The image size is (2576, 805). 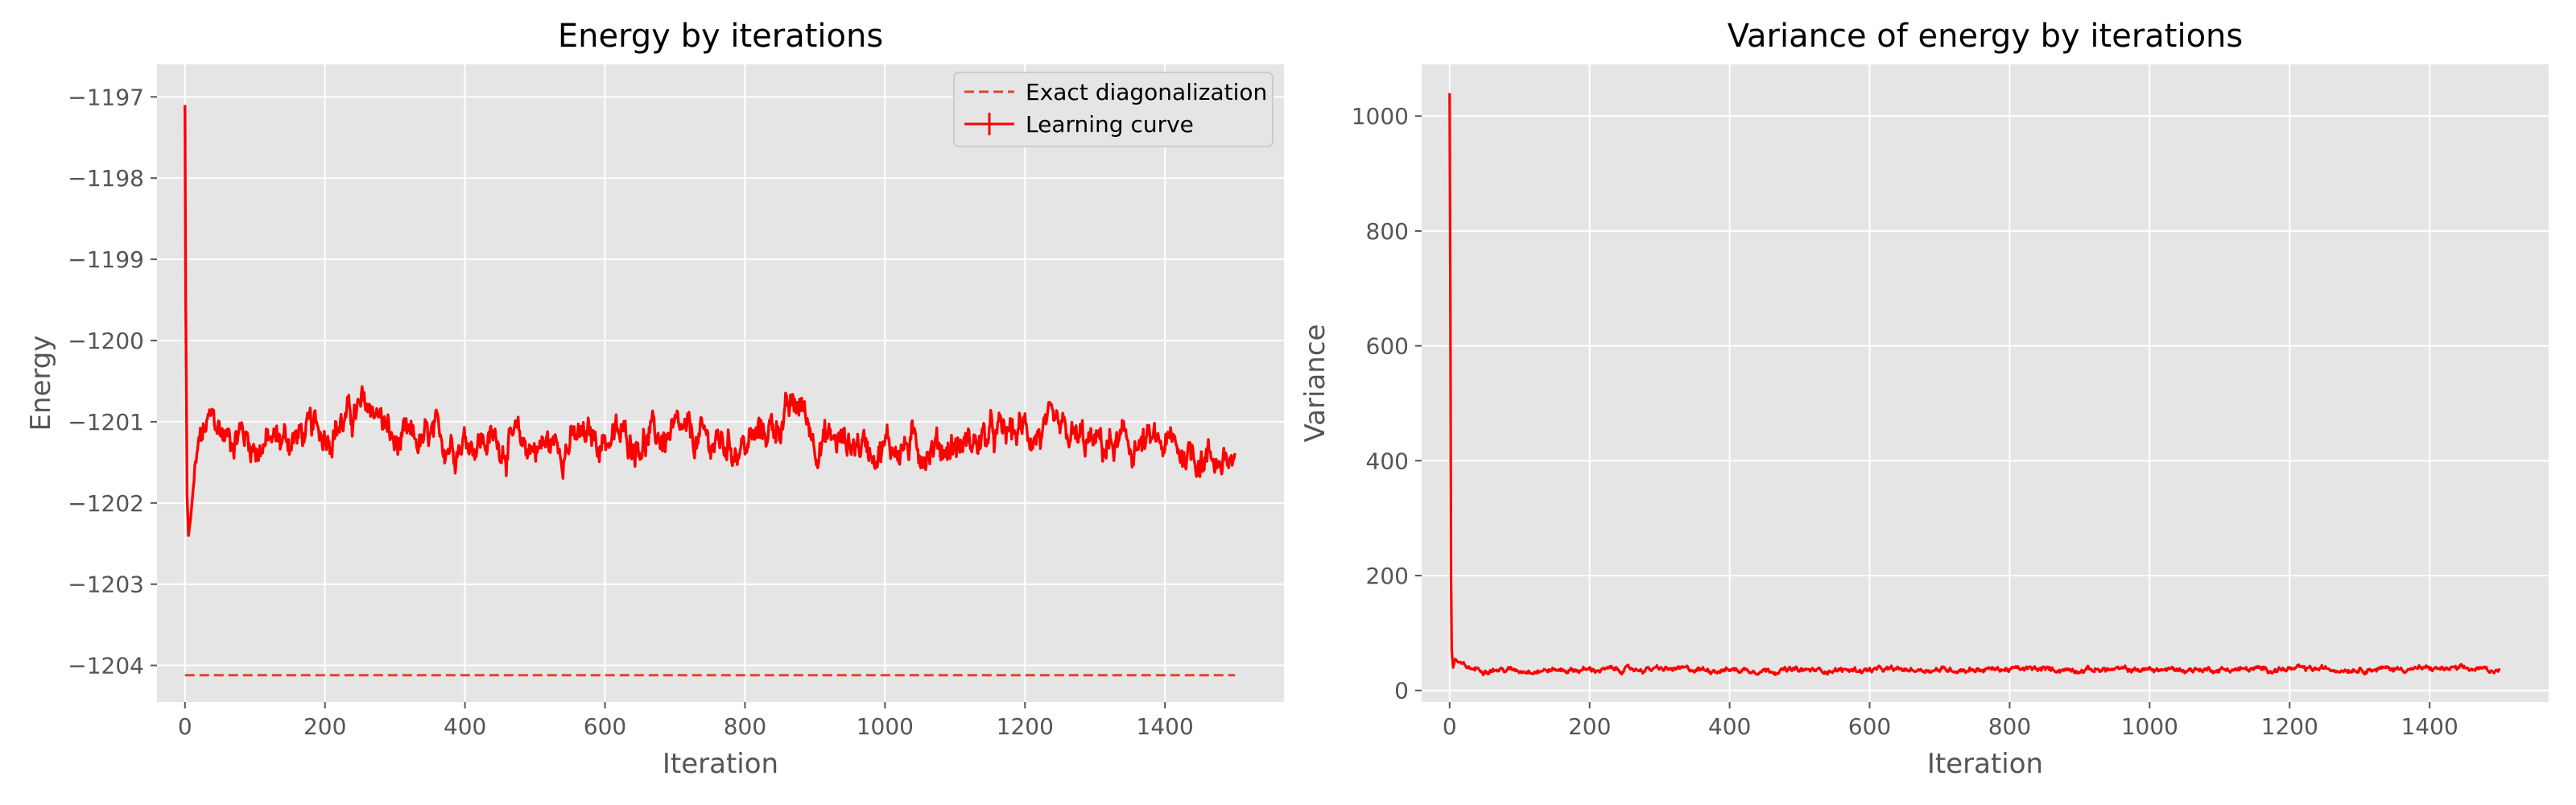 I want to click on y-tick-label: −1197, so click(x=106, y=97).